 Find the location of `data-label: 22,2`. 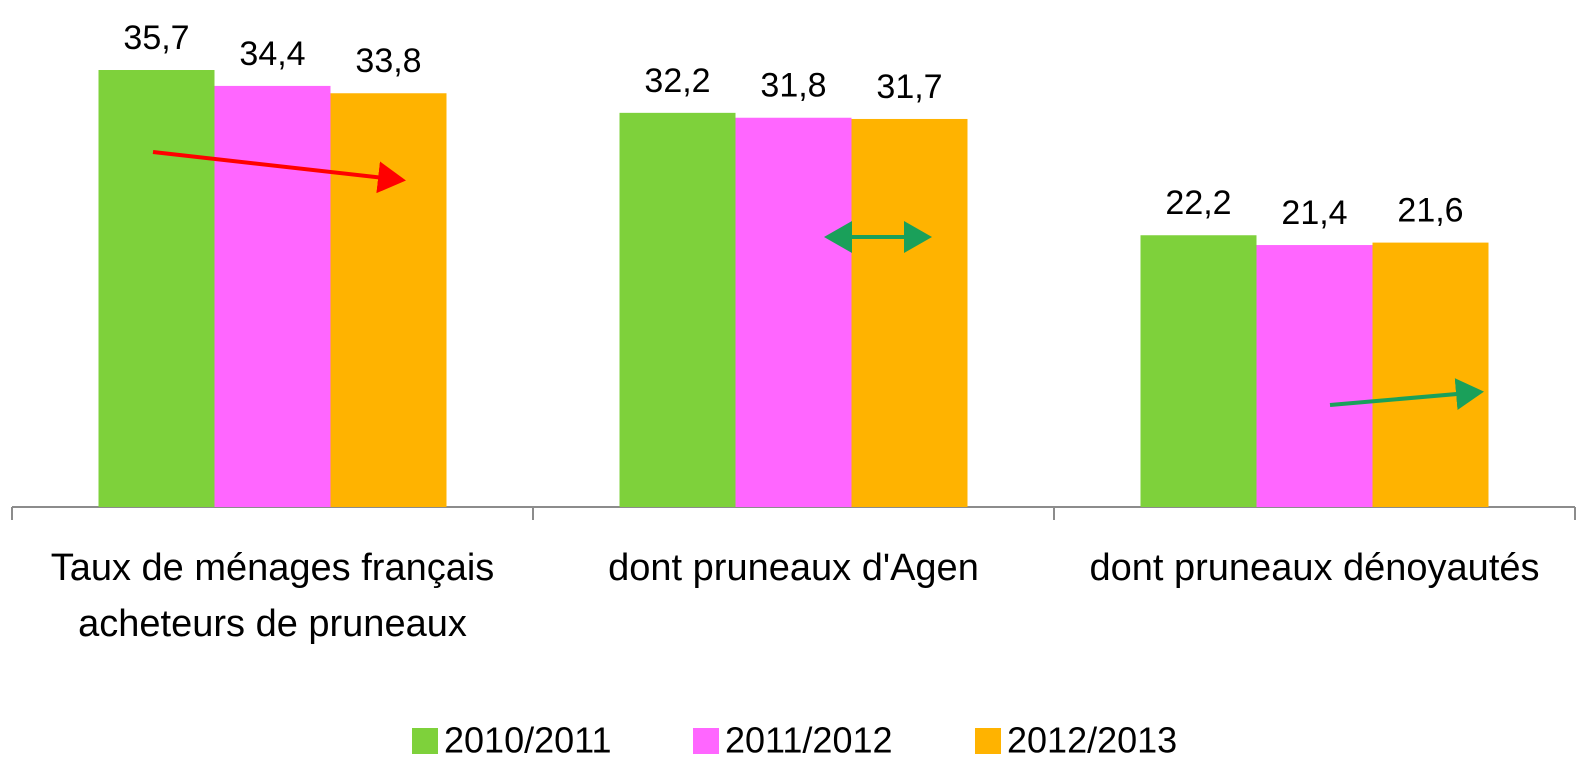

data-label: 22,2 is located at coordinates (1198, 203).